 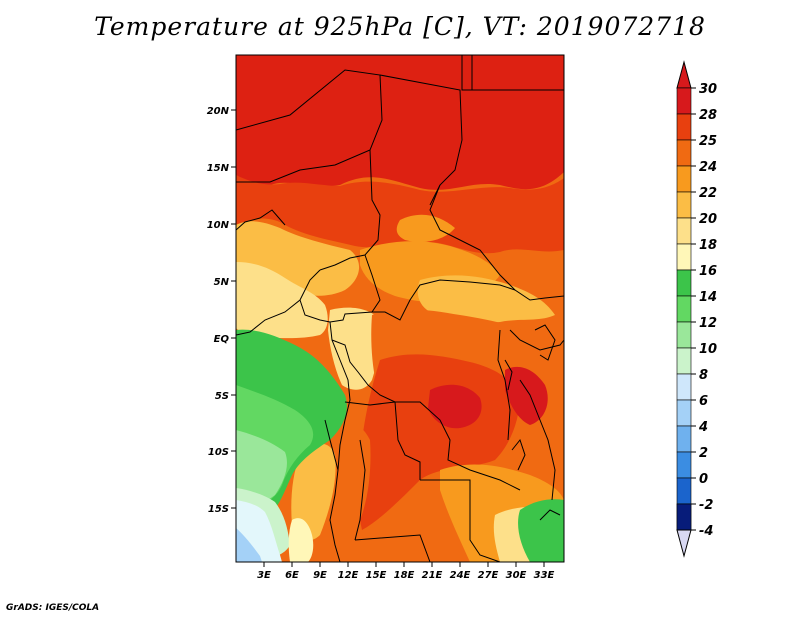 I want to click on colorbar-label: 28, so click(x=708, y=115).